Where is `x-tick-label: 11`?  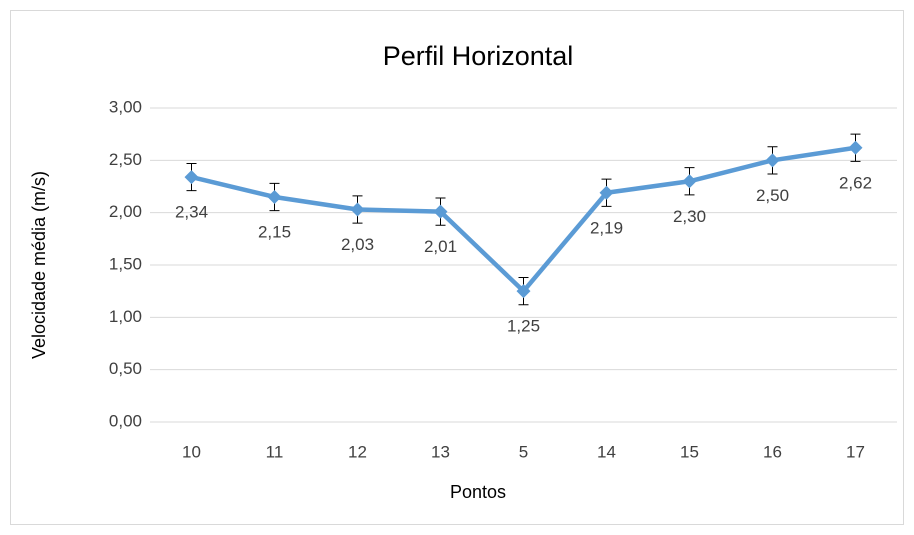
x-tick-label: 11 is located at coordinates (275, 451).